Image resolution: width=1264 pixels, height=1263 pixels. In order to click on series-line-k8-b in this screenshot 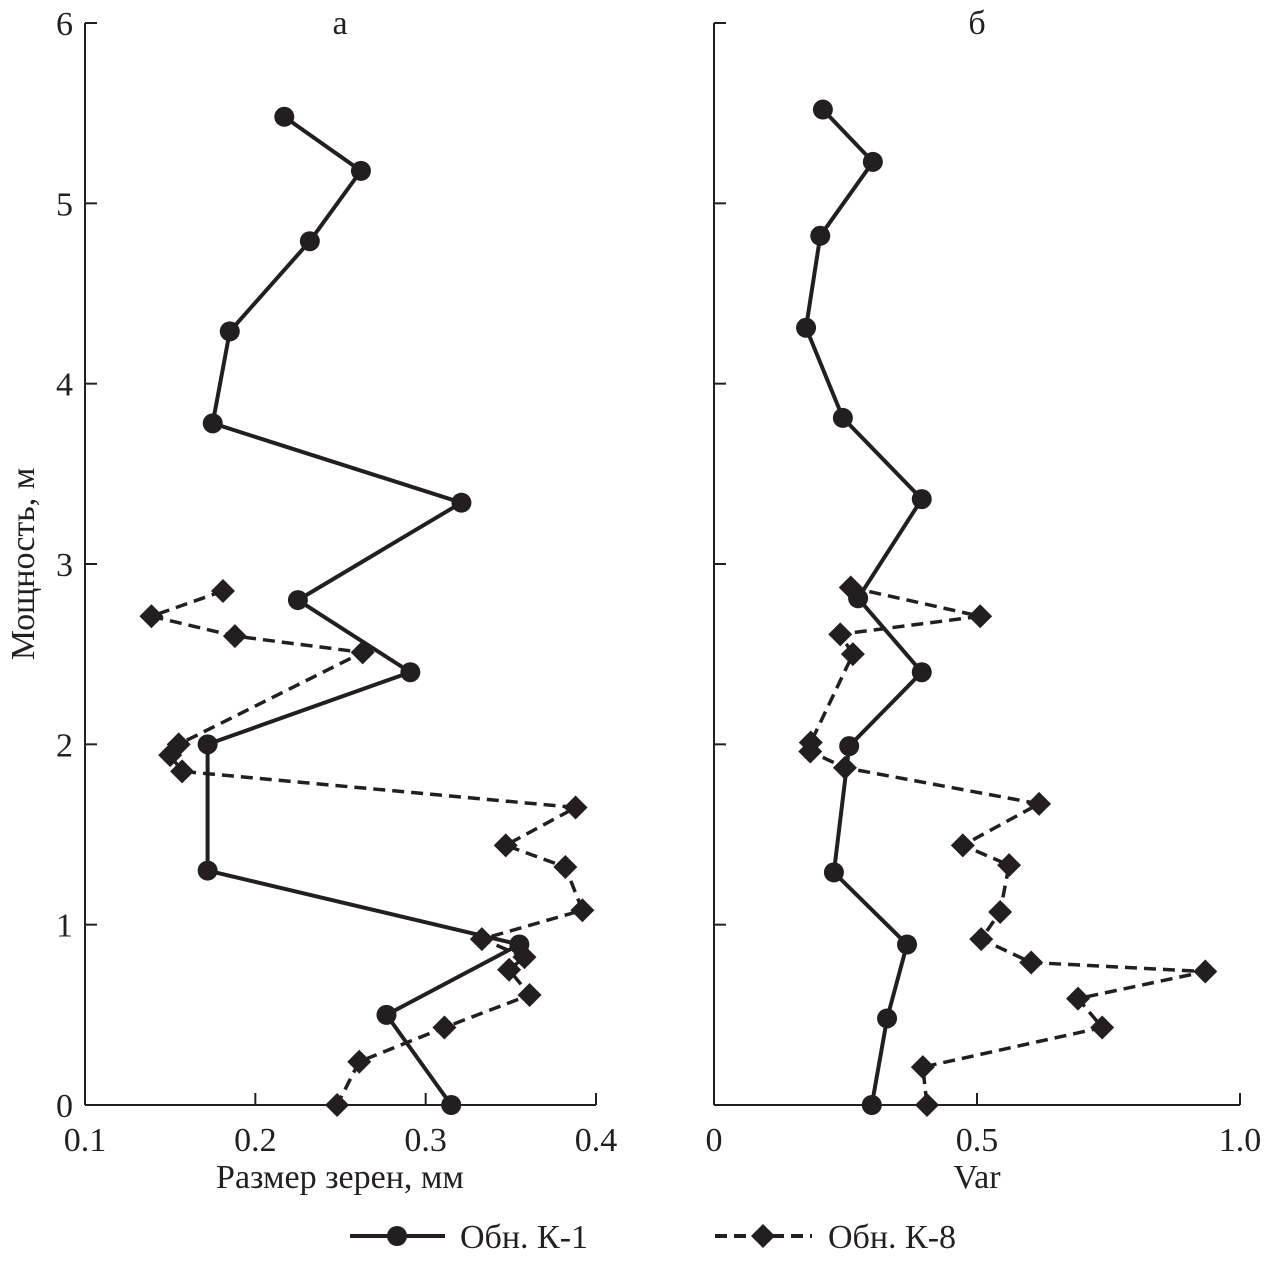, I will do `click(1007, 845)`.